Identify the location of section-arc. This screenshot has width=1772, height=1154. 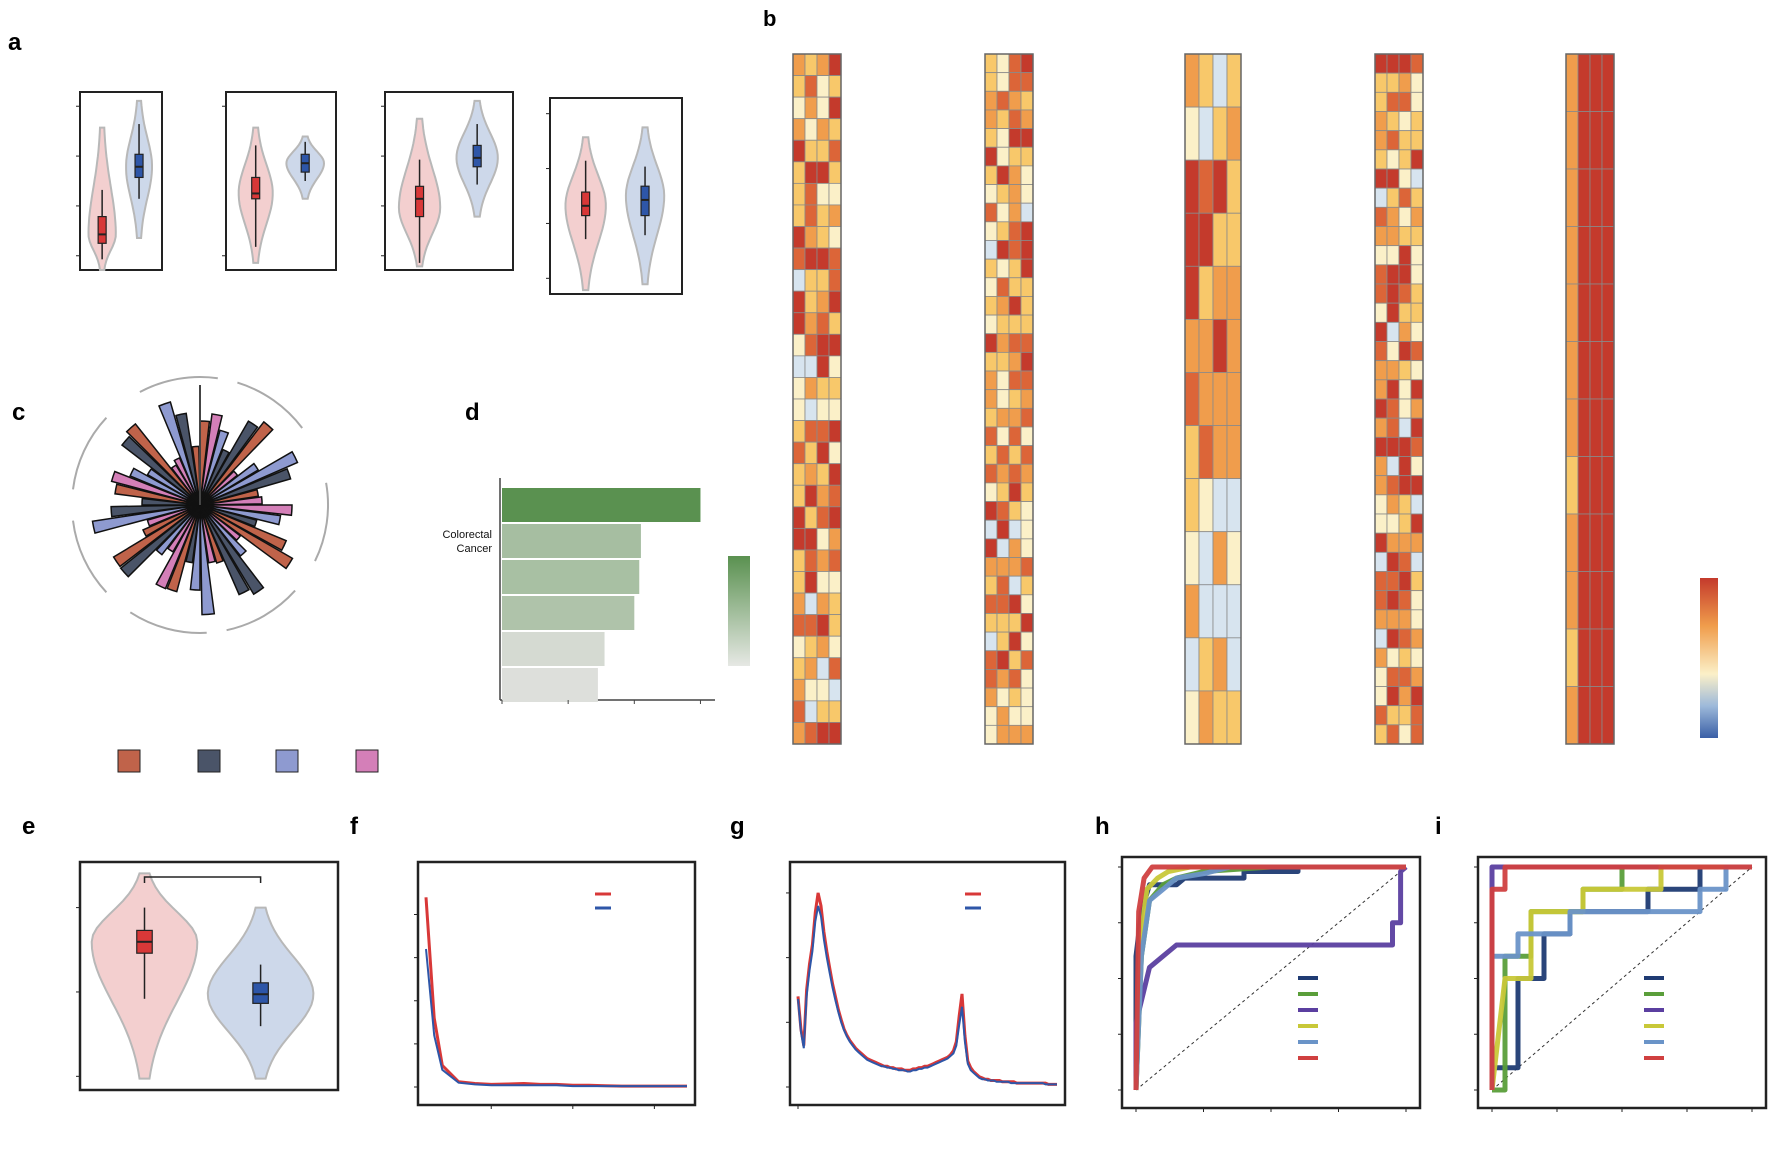
(90, 453).